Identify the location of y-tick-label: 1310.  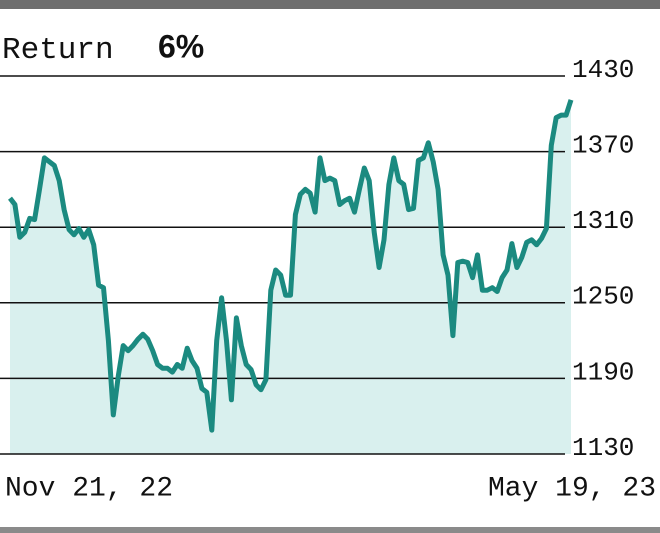
(603, 221).